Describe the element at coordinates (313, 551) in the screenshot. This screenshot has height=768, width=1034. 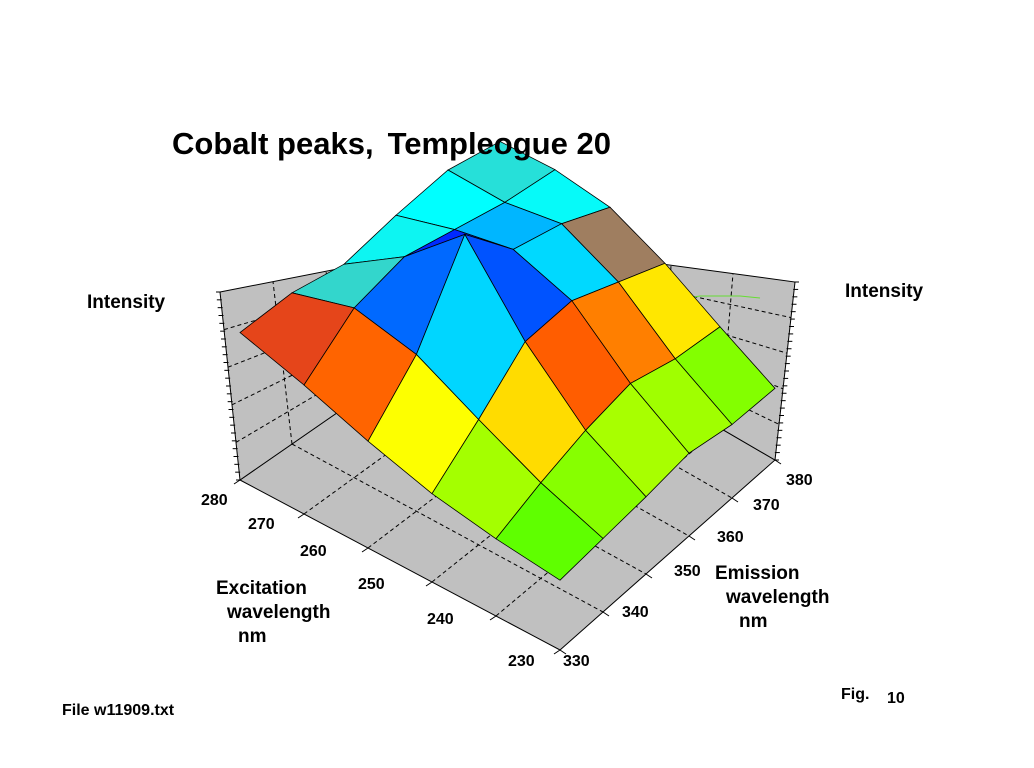
I see `x-tick-label: 260` at that location.